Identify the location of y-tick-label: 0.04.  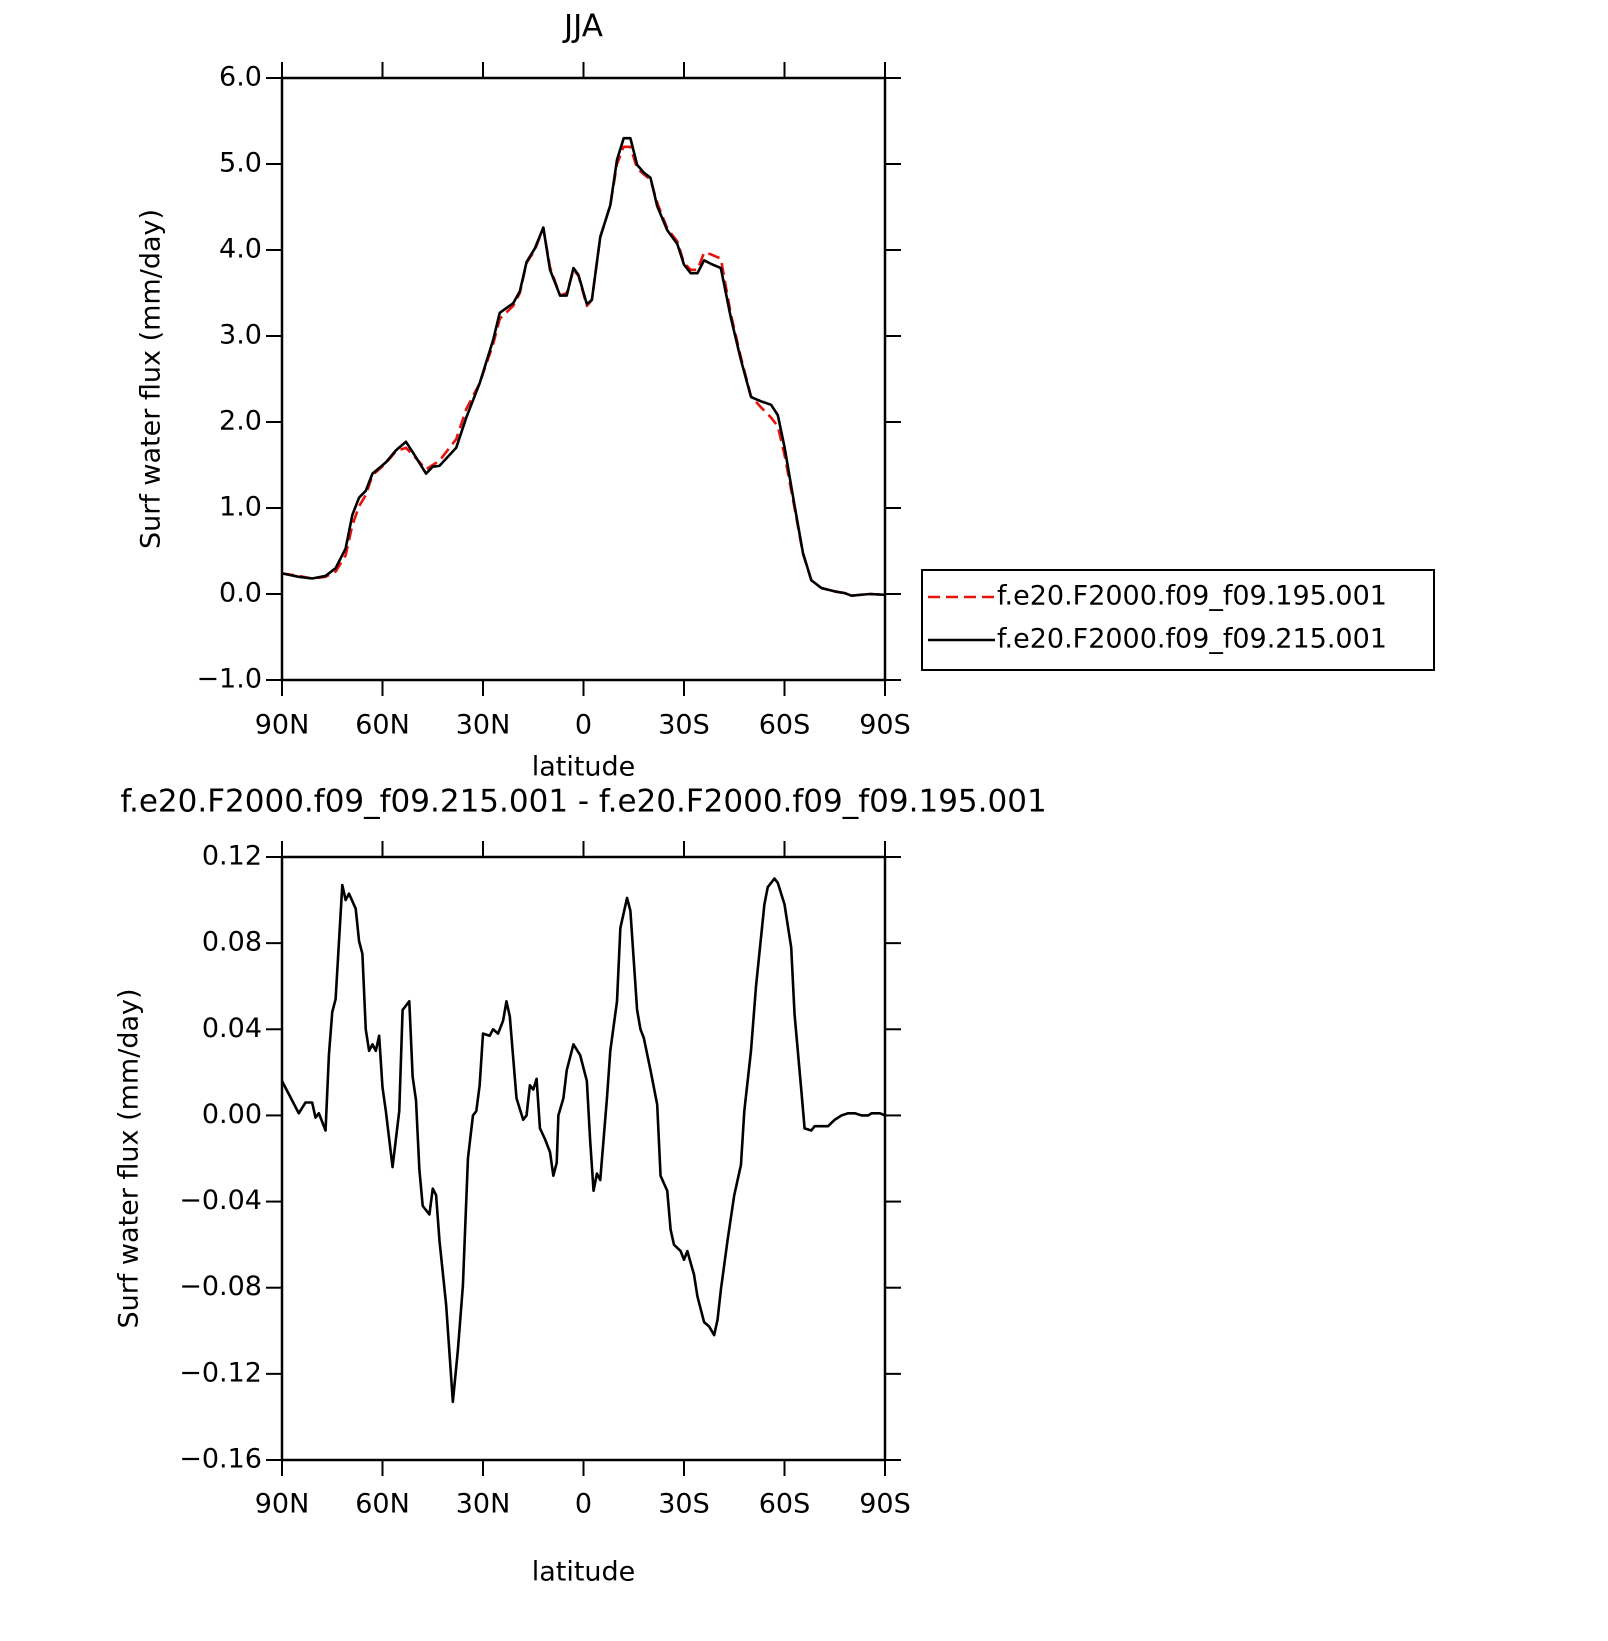
(232, 1028).